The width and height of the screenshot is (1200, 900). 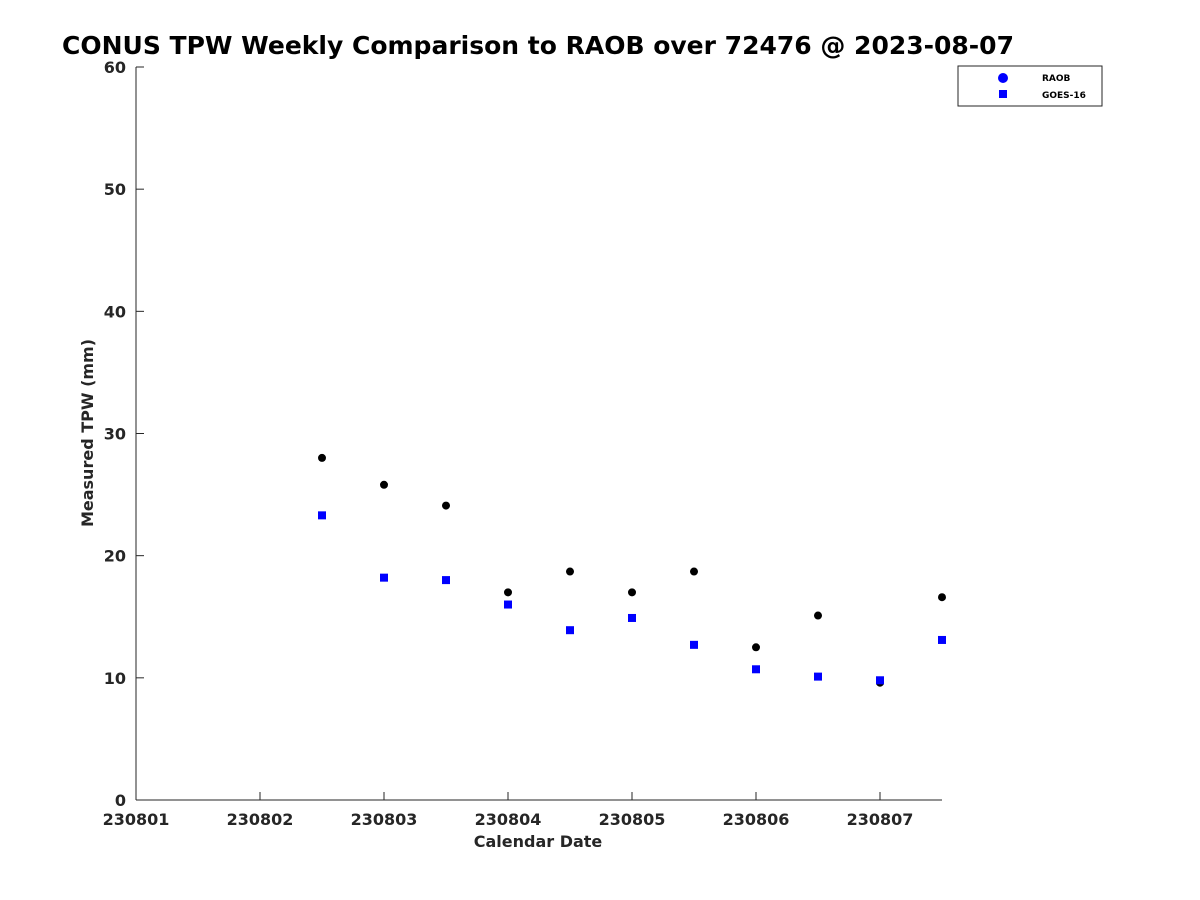 I want to click on y-tick-label: 40, so click(x=115, y=311).